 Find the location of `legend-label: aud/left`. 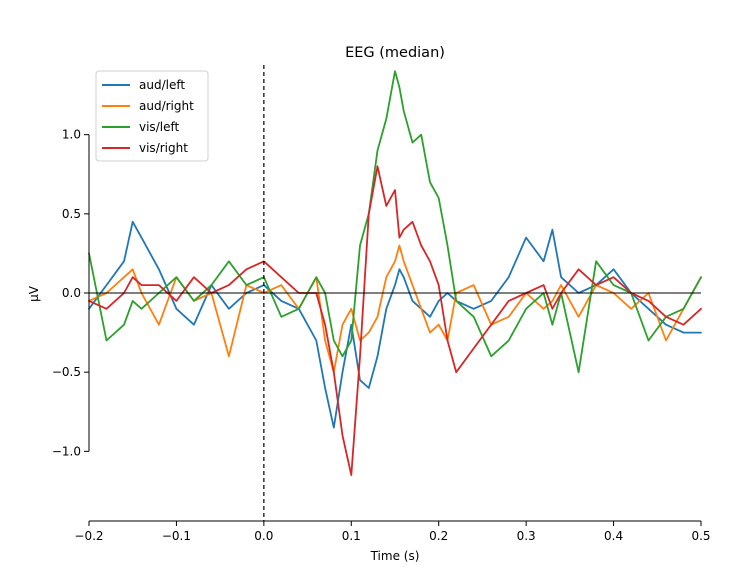

legend-label: aud/left is located at coordinates (162, 85).